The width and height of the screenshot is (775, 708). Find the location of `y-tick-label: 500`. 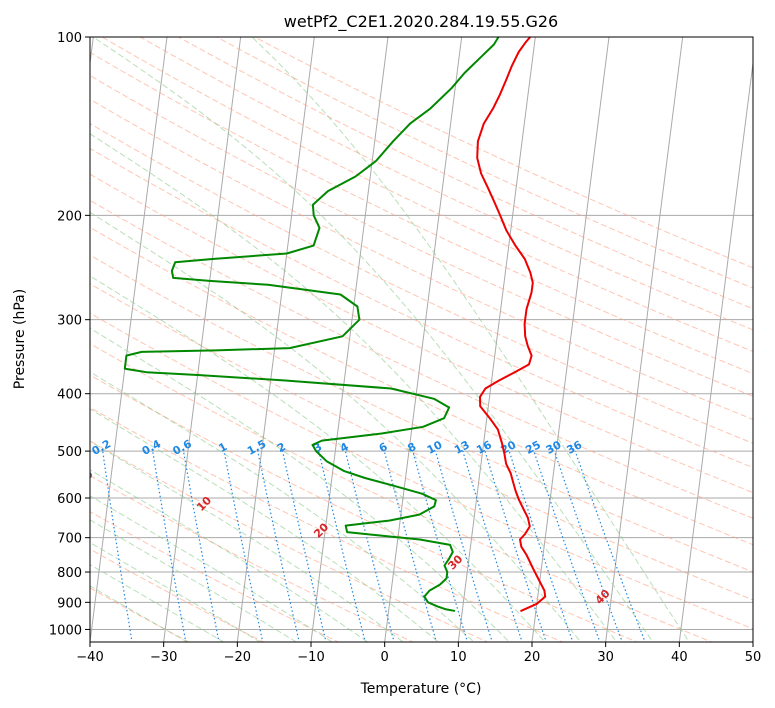

y-tick-label: 500 is located at coordinates (69, 452).